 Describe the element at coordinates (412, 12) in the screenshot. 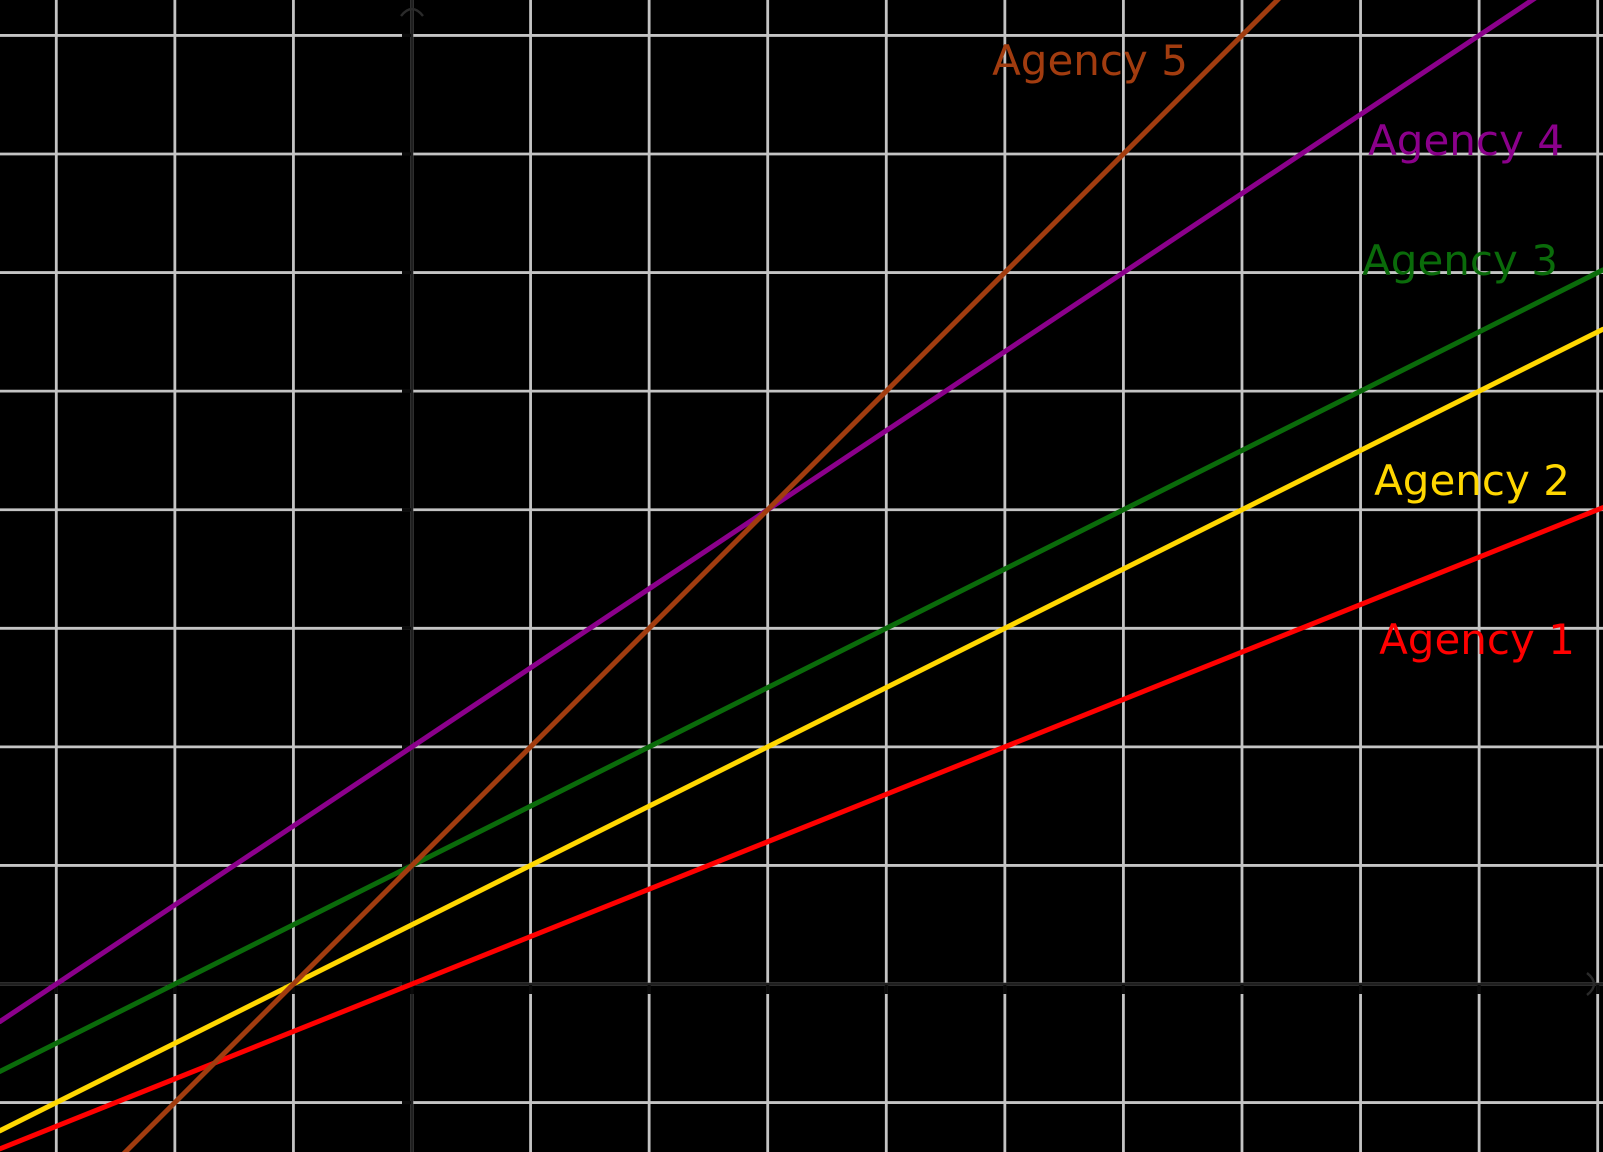

I see `y-axis-arrowhead` at that location.